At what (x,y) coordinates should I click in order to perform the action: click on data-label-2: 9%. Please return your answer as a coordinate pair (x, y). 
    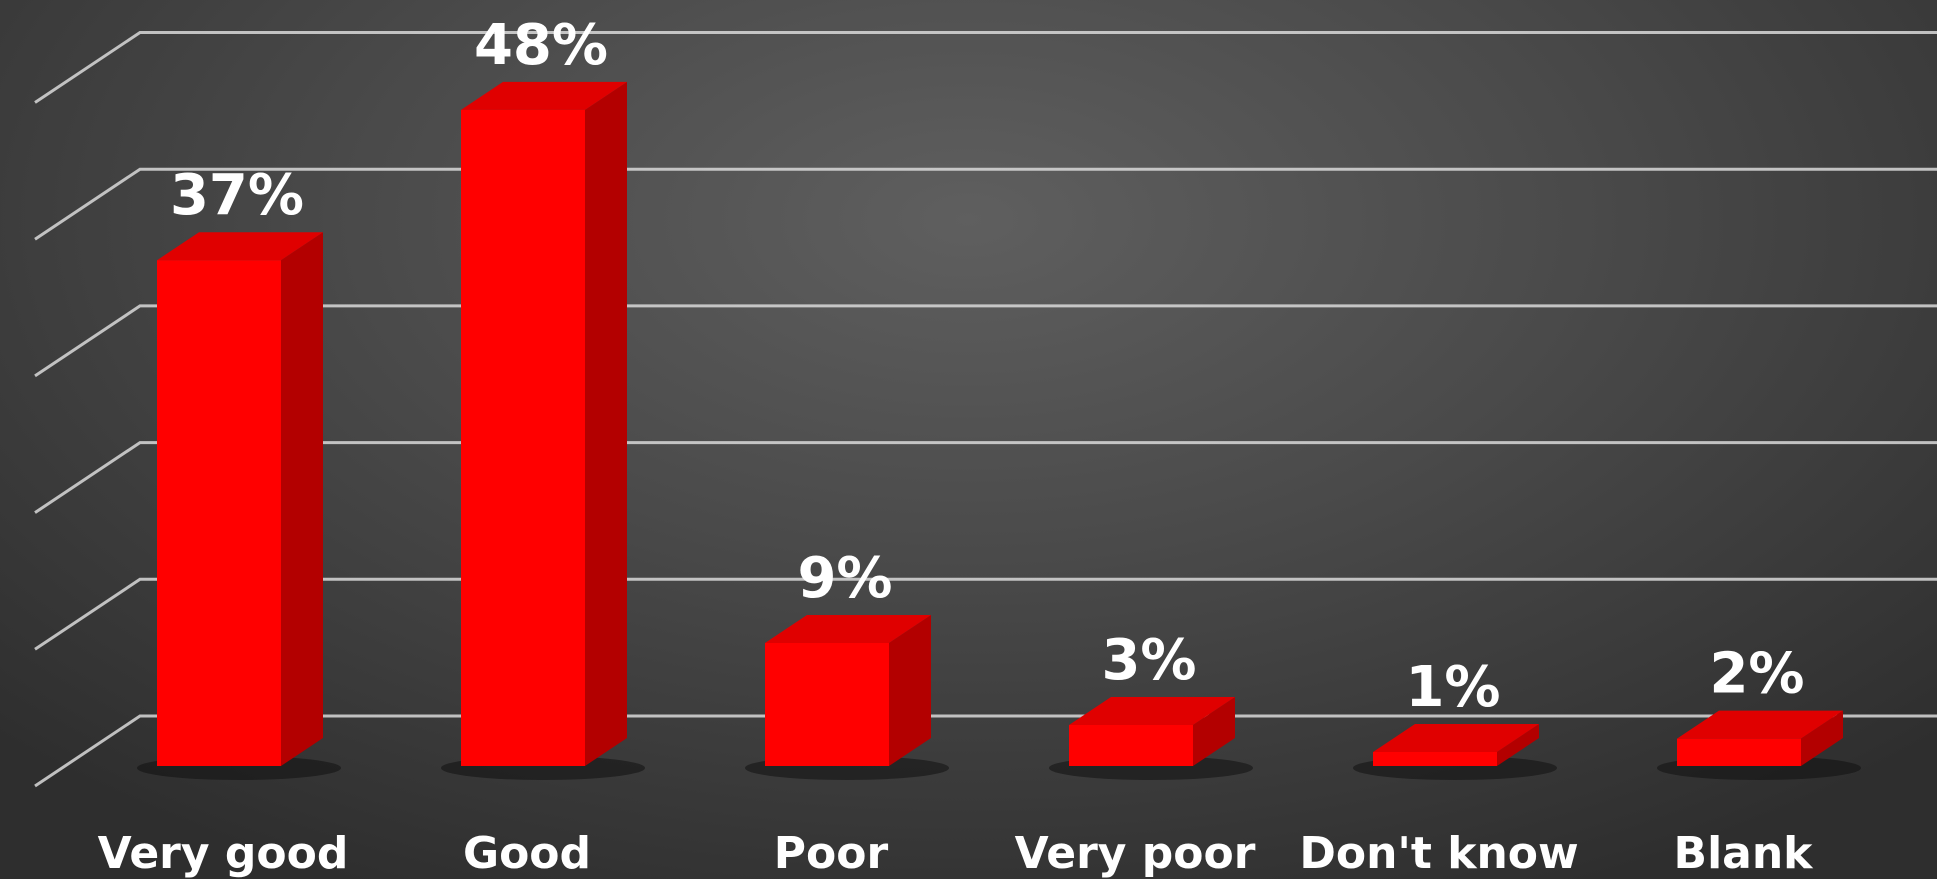
    Looking at the image, I should click on (844, 578).